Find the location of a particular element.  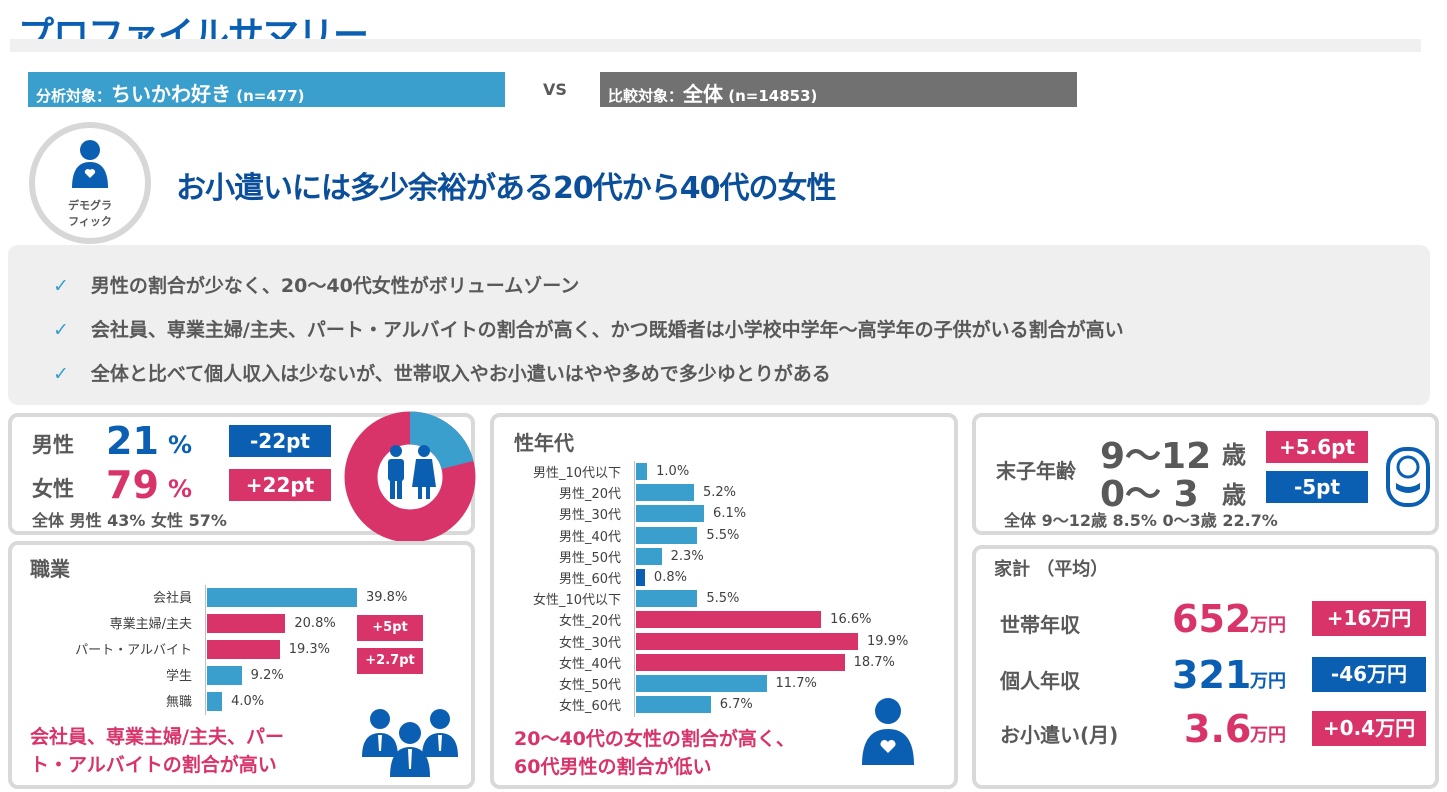

compare-bar: 比較対象：全体 (n=14853) is located at coordinates (838, 89).